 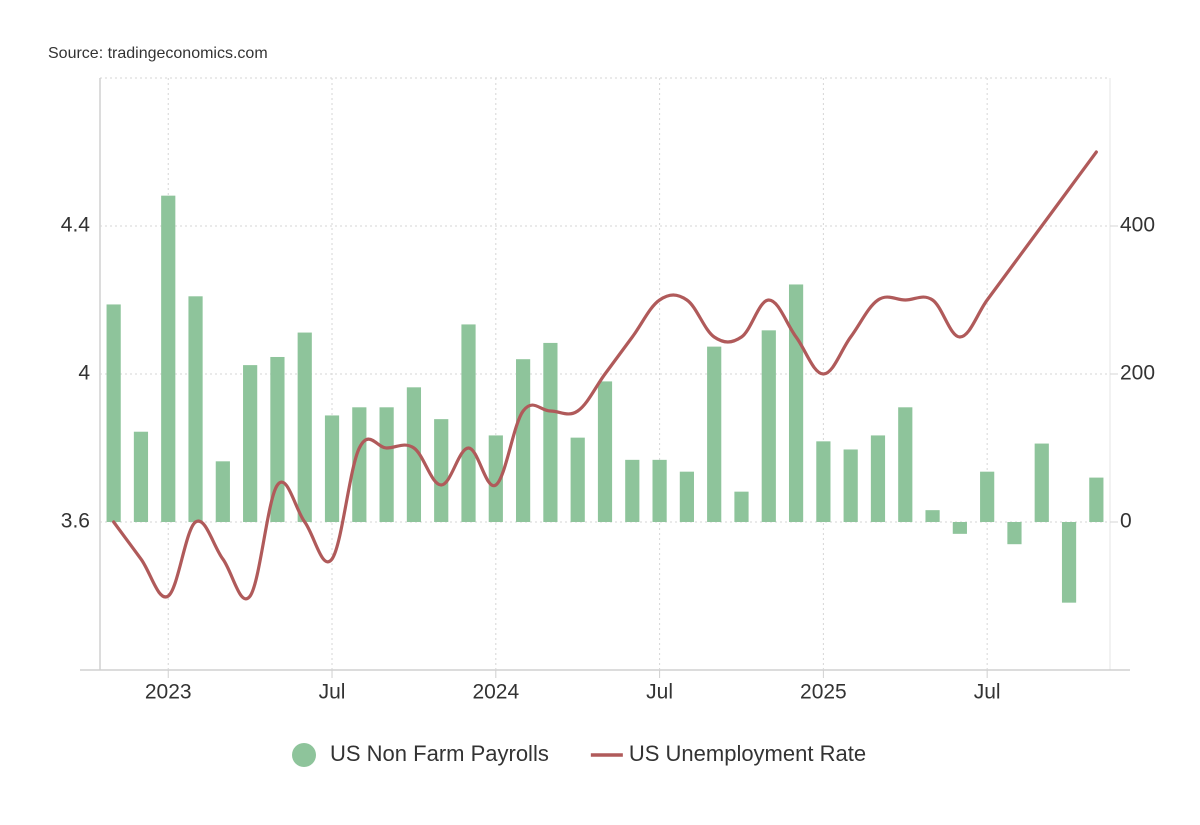 I want to click on y-tick-label: 3.6, so click(x=75, y=521).